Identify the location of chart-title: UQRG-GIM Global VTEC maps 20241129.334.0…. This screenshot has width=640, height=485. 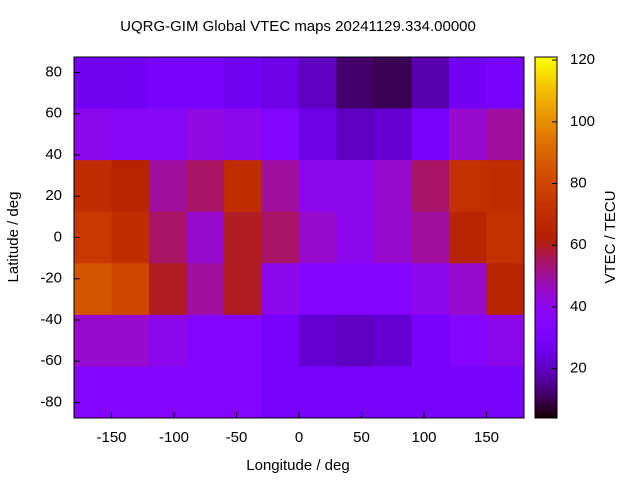
(298, 26).